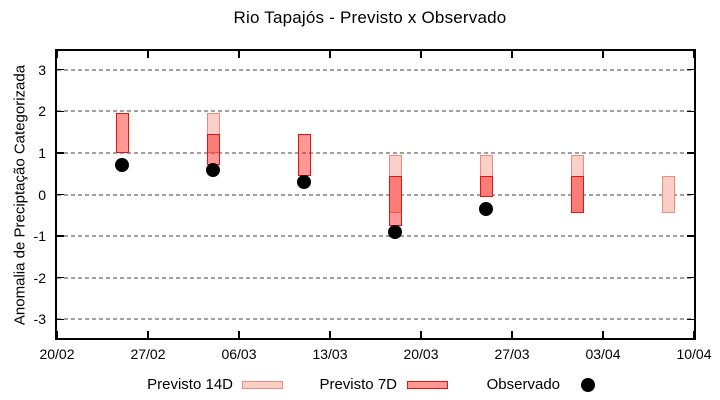  Describe the element at coordinates (262, 385) in the screenshot. I see `legend-swatch-previsto-14d` at that location.